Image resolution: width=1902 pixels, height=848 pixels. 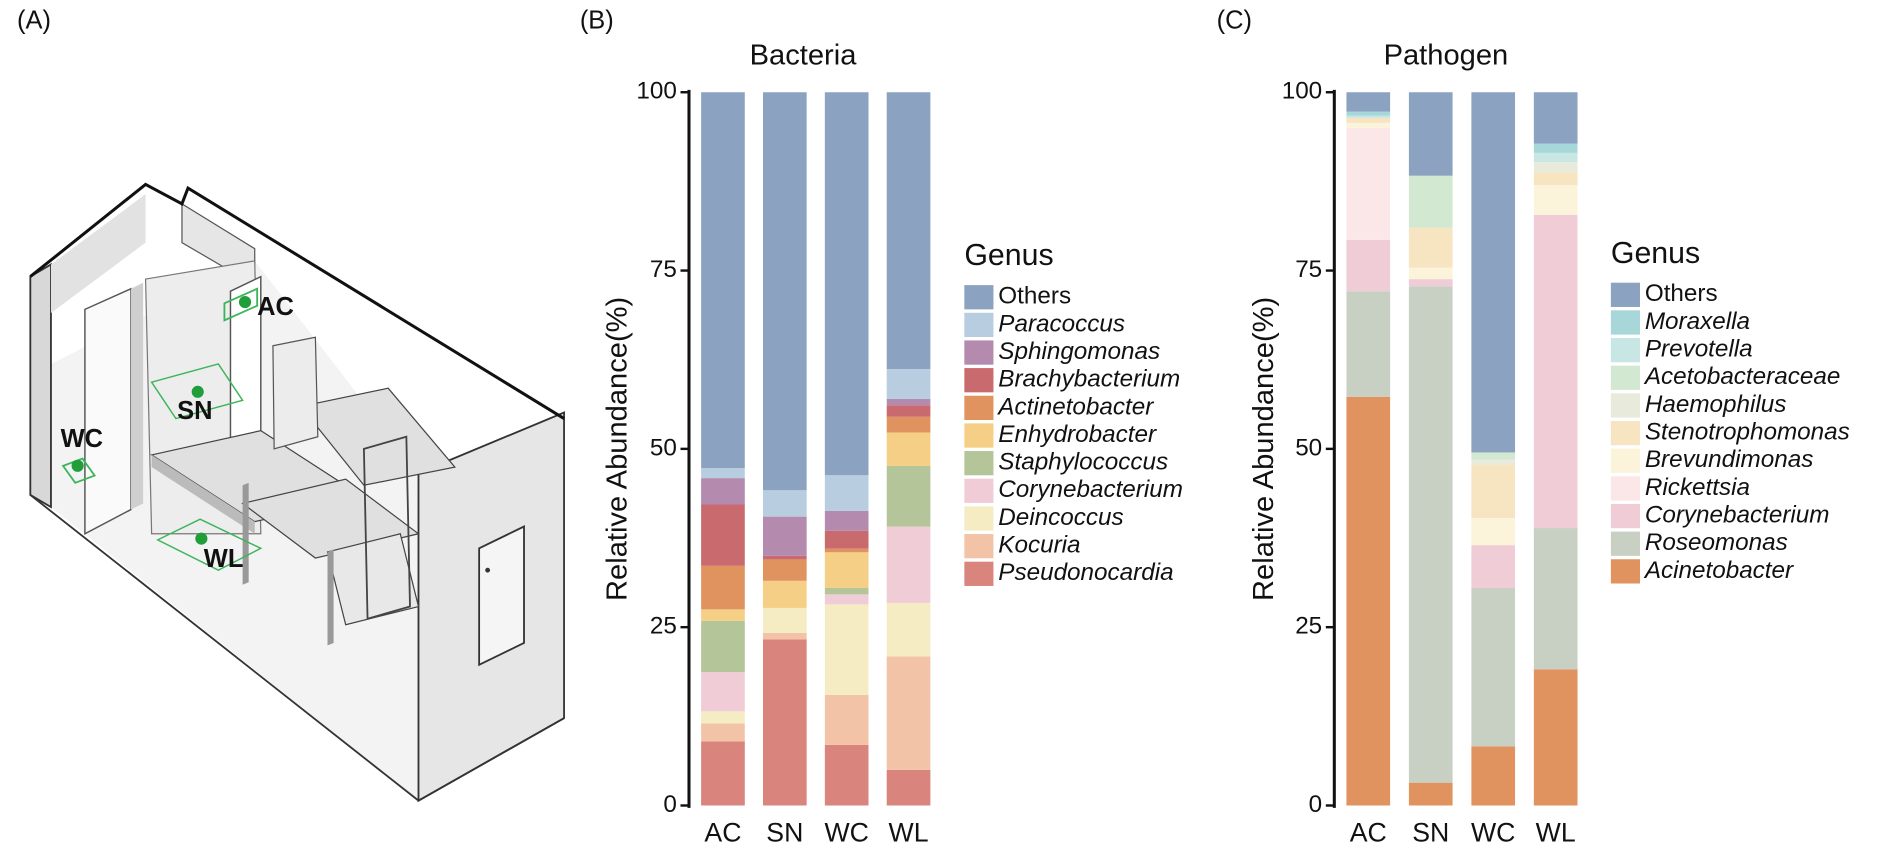 What do you see at coordinates (1697, 321) in the screenshot?
I see `legend-label: Moraxella` at bounding box center [1697, 321].